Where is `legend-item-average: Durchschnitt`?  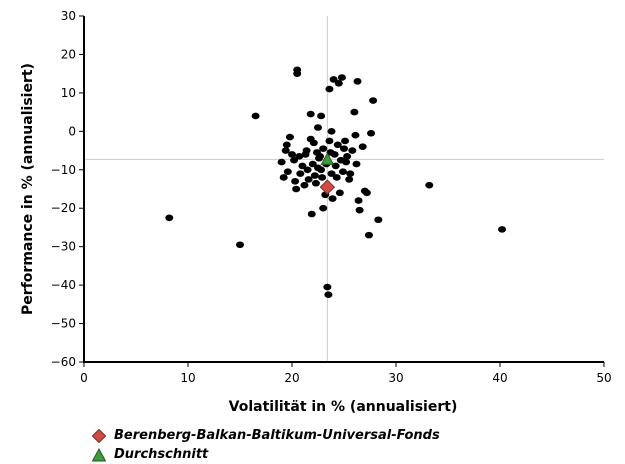
legend-item-average: Durchschnitt is located at coordinates (266, 454).